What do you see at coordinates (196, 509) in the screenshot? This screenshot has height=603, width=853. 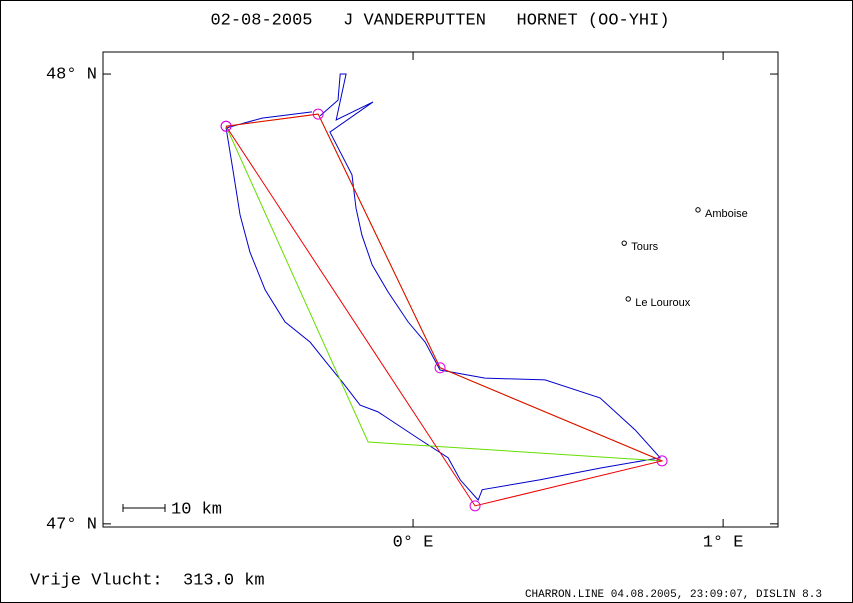 I see `scale-label: 10 km` at bounding box center [196, 509].